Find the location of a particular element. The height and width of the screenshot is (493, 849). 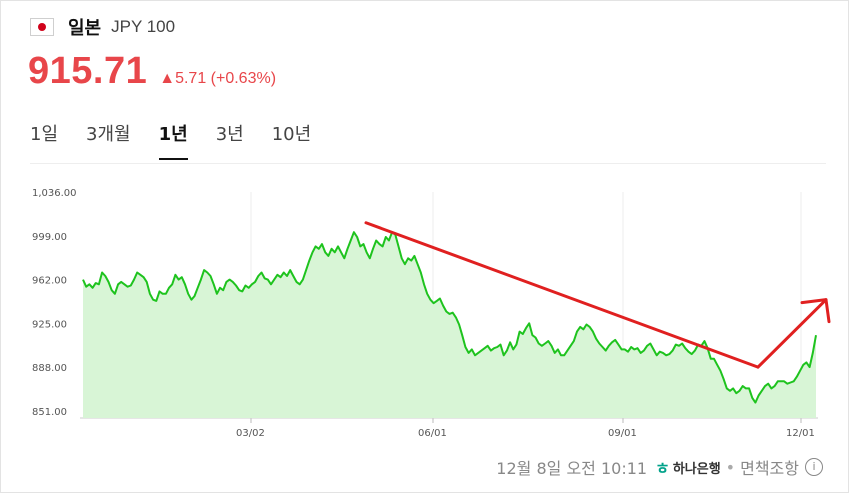

tab-1d: 1일 is located at coordinates (44, 134).